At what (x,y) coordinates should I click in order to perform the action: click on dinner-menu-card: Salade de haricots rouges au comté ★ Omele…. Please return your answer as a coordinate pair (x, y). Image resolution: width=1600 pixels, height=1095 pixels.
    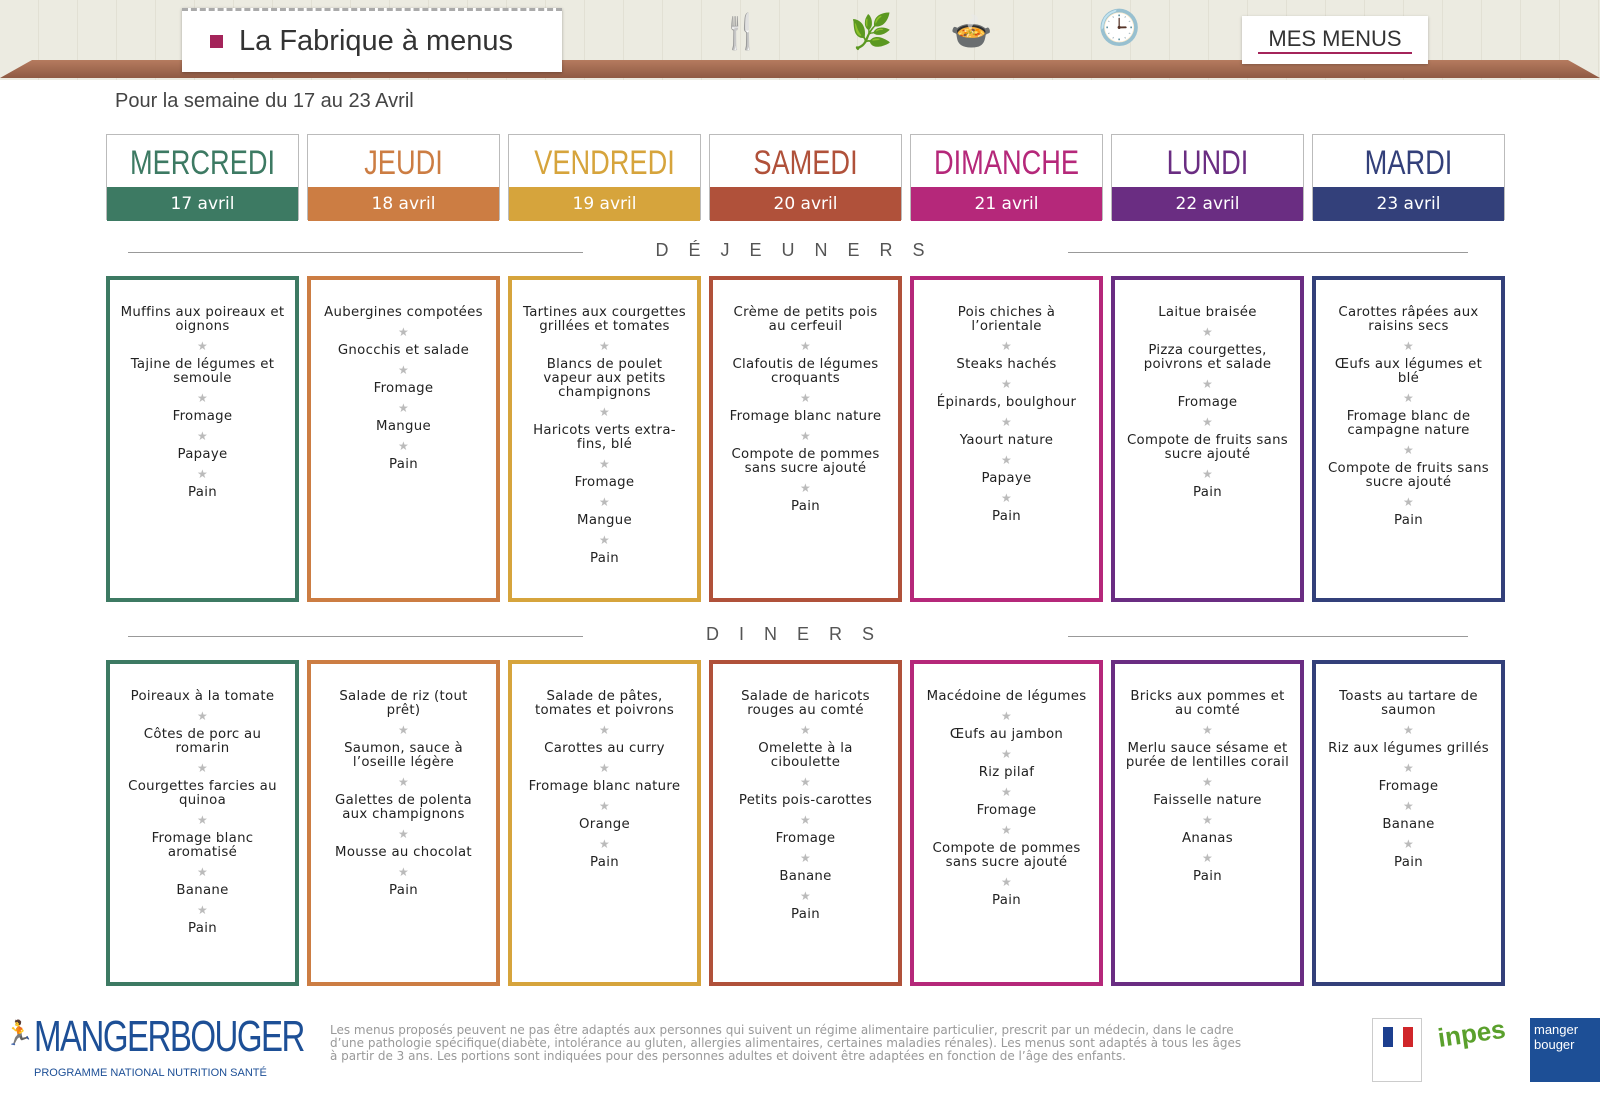
    Looking at the image, I should click on (805, 823).